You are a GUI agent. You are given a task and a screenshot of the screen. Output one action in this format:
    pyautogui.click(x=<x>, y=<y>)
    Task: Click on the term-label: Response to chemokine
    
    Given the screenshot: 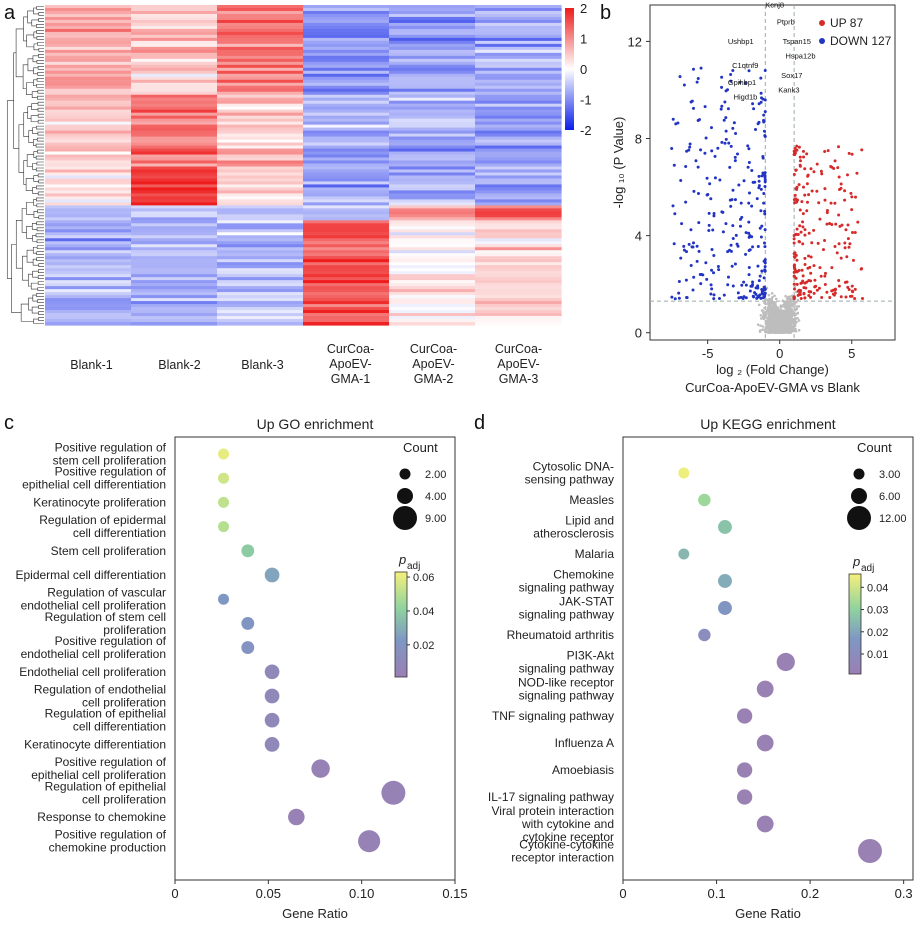 What is the action you would take?
    pyautogui.click(x=101, y=817)
    